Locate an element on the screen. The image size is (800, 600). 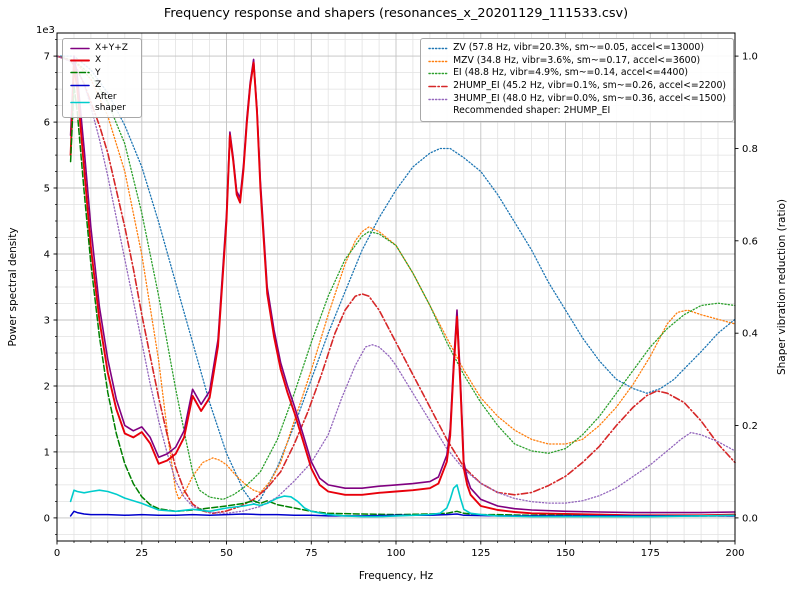
y-left-tick-label: 1 is located at coordinates (47, 452).